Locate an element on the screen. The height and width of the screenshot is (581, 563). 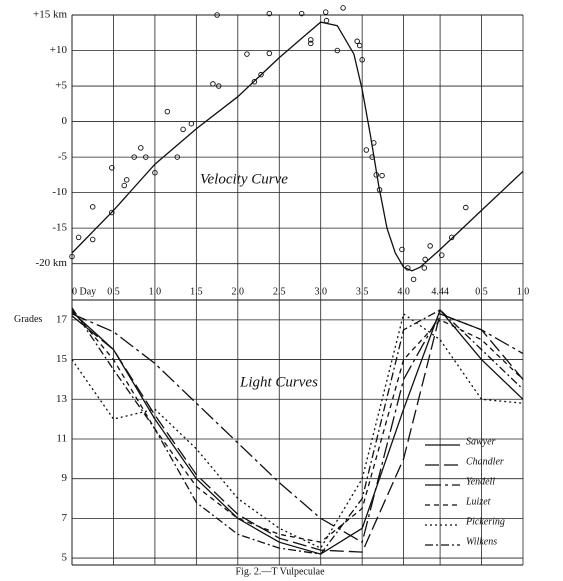
y-axis-label: Grades is located at coordinates (28, 319).